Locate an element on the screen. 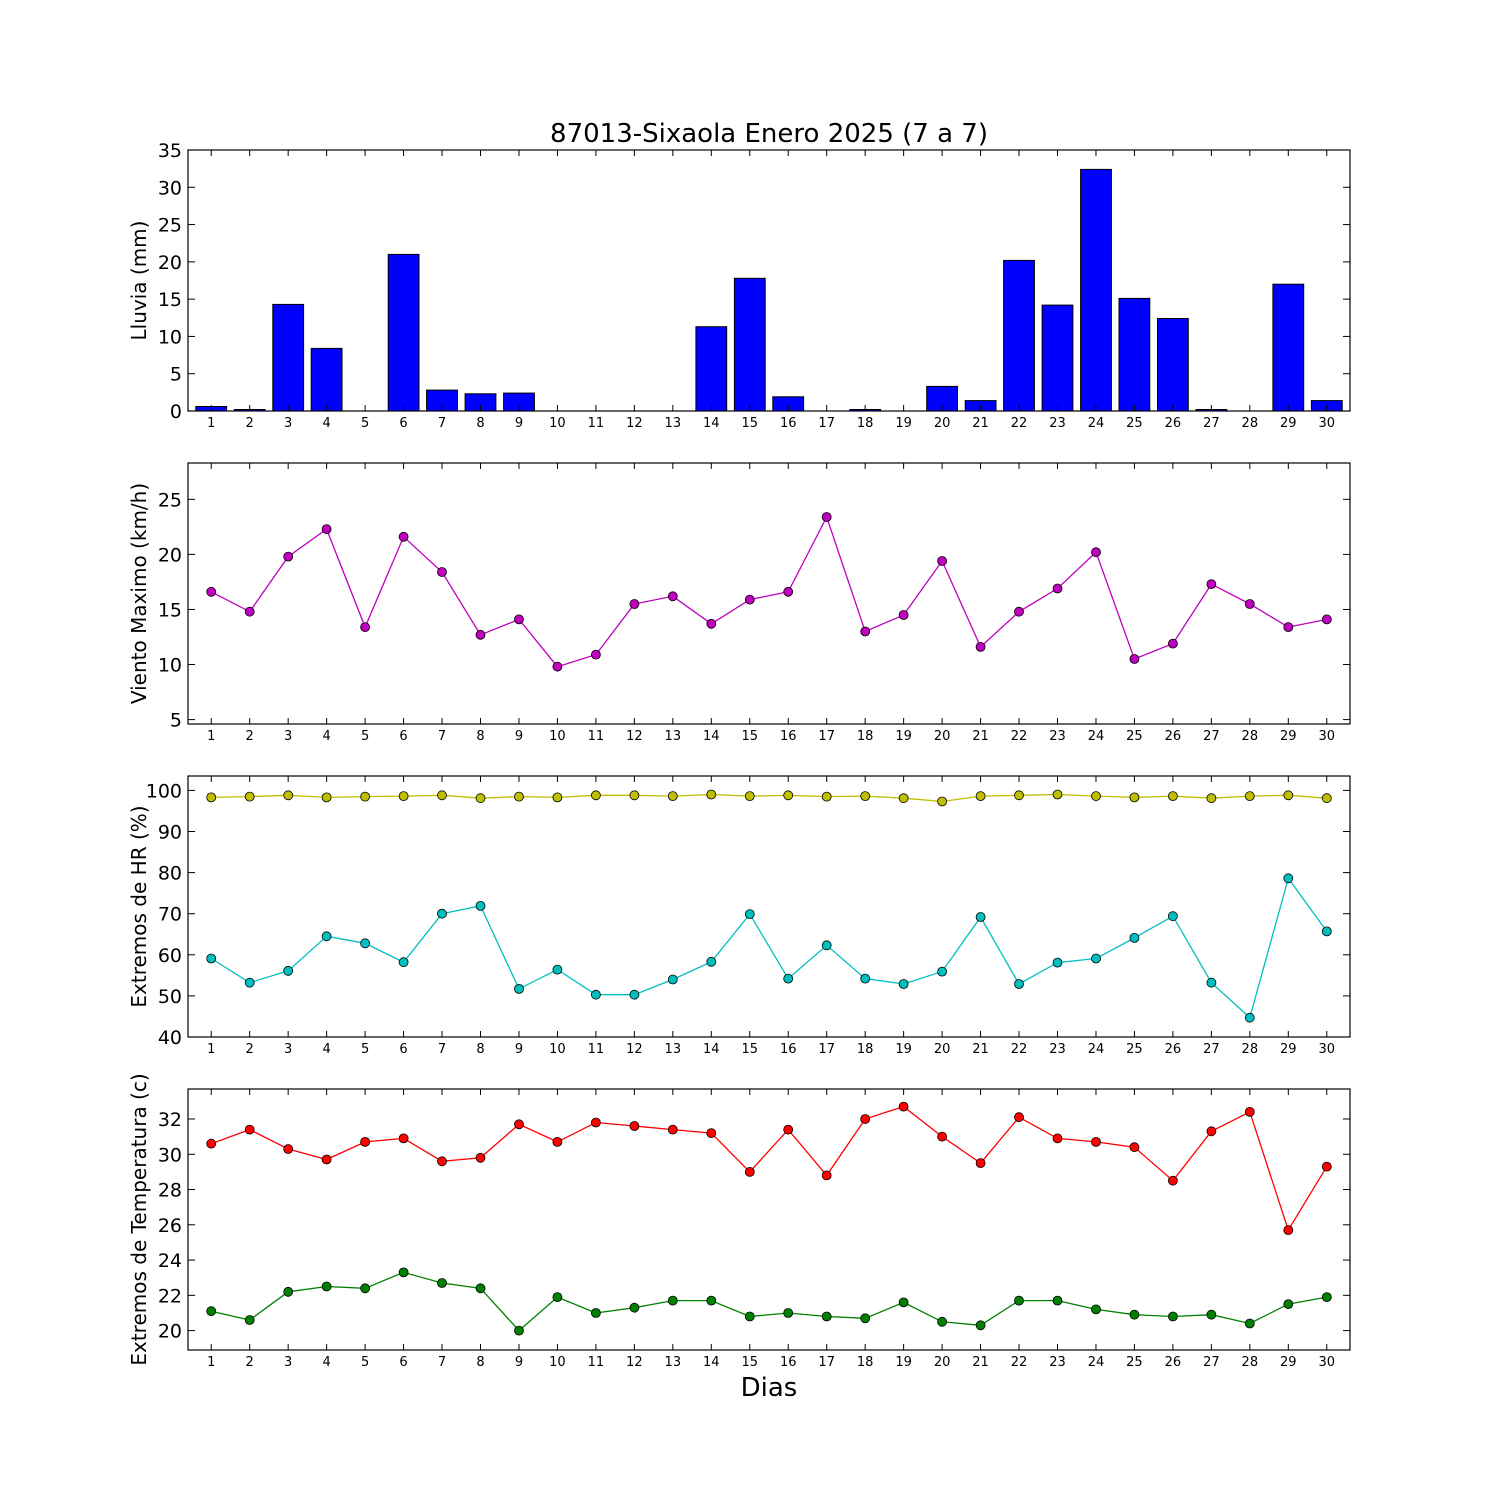 The width and height of the screenshot is (1500, 1500). xtick-label: 25 is located at coordinates (1134, 423).